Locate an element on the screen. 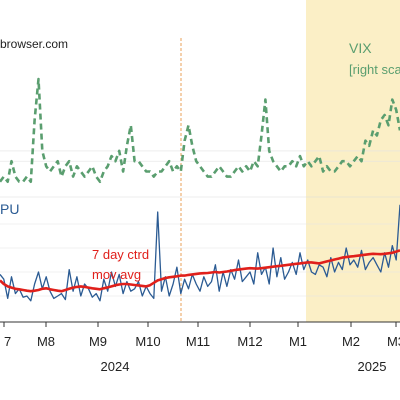 The width and height of the screenshot is (400, 400). year-label-2025: 2025 is located at coordinates (372, 366).